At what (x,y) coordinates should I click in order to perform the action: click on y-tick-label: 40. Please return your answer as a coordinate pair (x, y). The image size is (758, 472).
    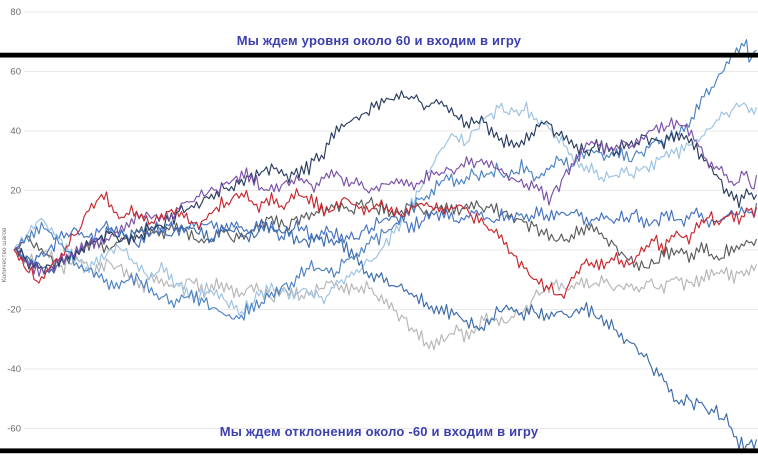
    Looking at the image, I should click on (15, 131).